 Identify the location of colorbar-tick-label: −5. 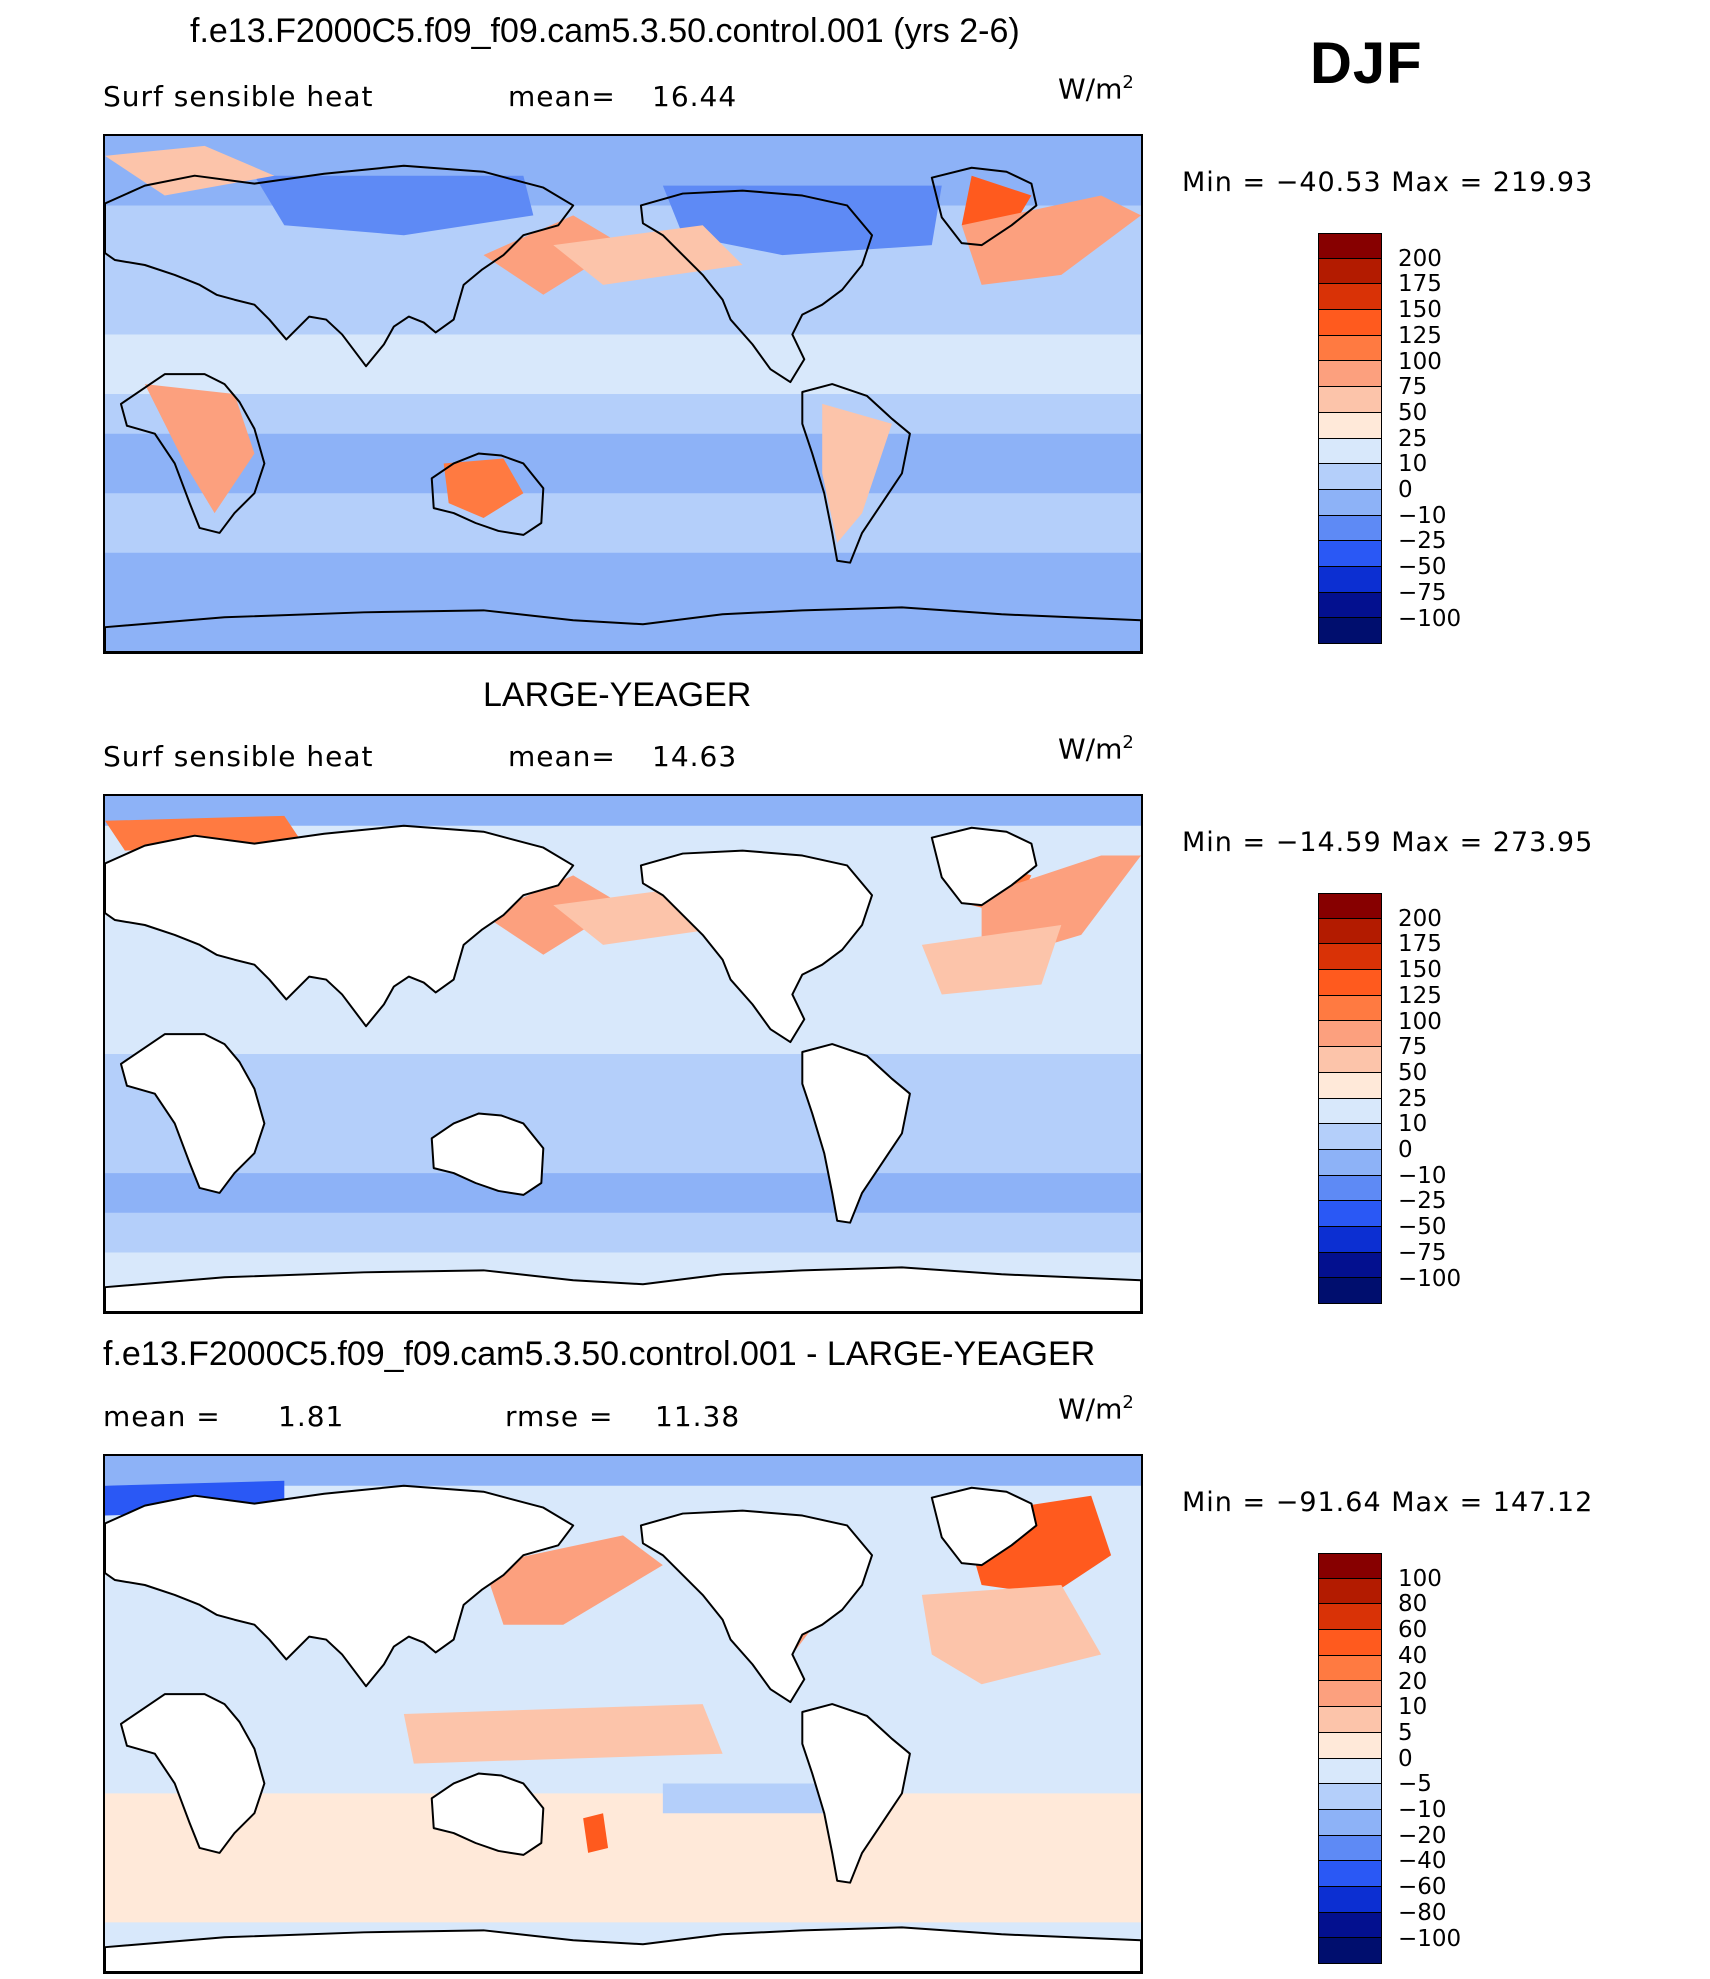
(1415, 1784).